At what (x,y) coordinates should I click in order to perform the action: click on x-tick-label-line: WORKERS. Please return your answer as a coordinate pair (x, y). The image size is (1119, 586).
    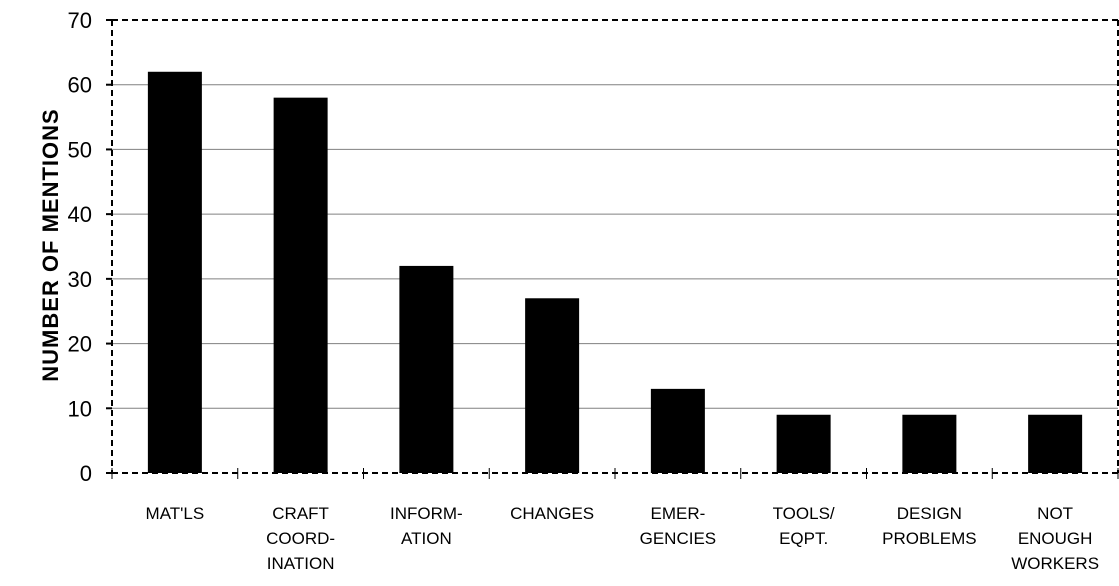
    Looking at the image, I should click on (1055, 563).